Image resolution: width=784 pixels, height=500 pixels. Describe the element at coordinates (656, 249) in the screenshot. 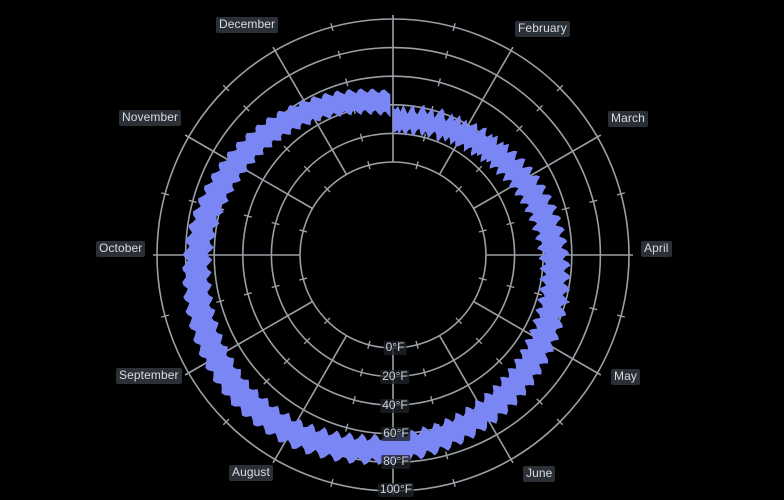

I see `angular-axis-label-april: April` at that location.